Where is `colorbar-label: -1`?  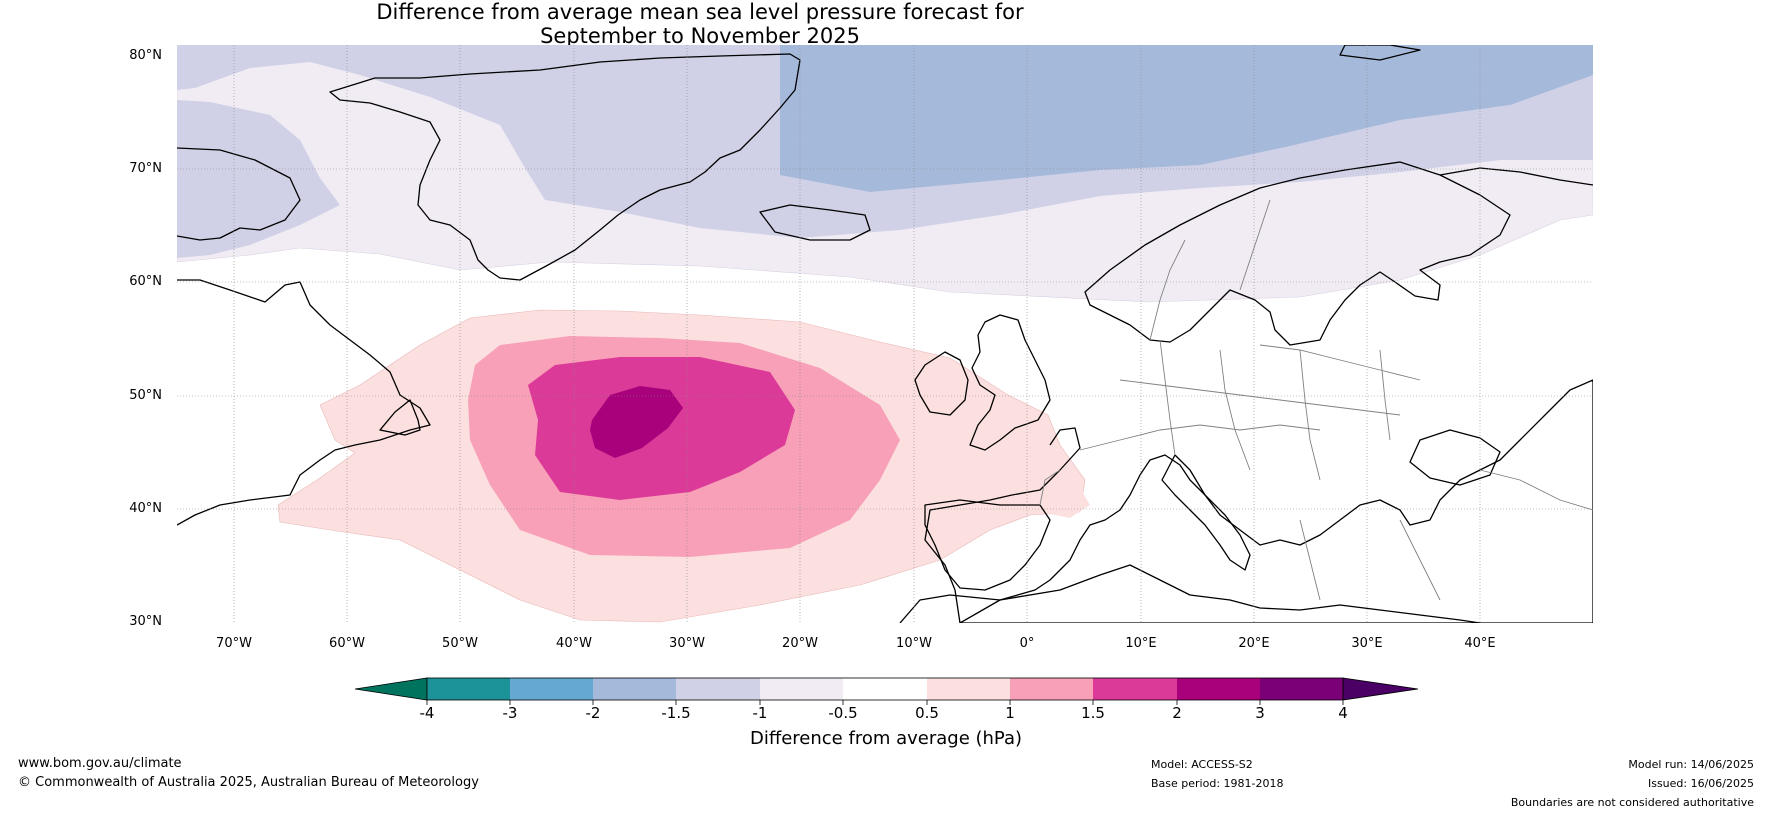
colorbar-label: -1 is located at coordinates (760, 713).